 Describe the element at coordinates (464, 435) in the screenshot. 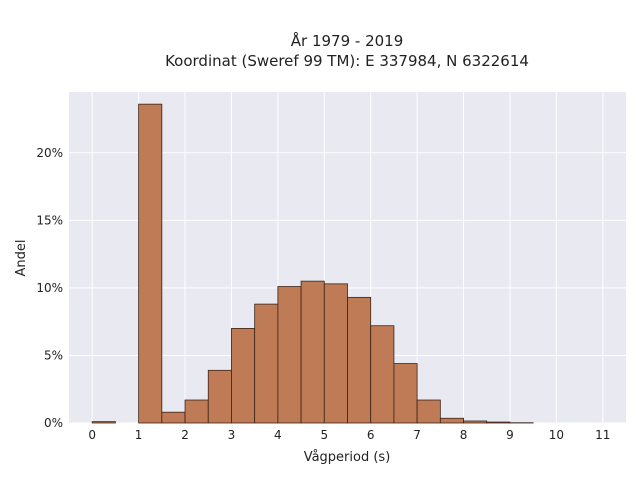

I see `x-tick-label: 8` at that location.